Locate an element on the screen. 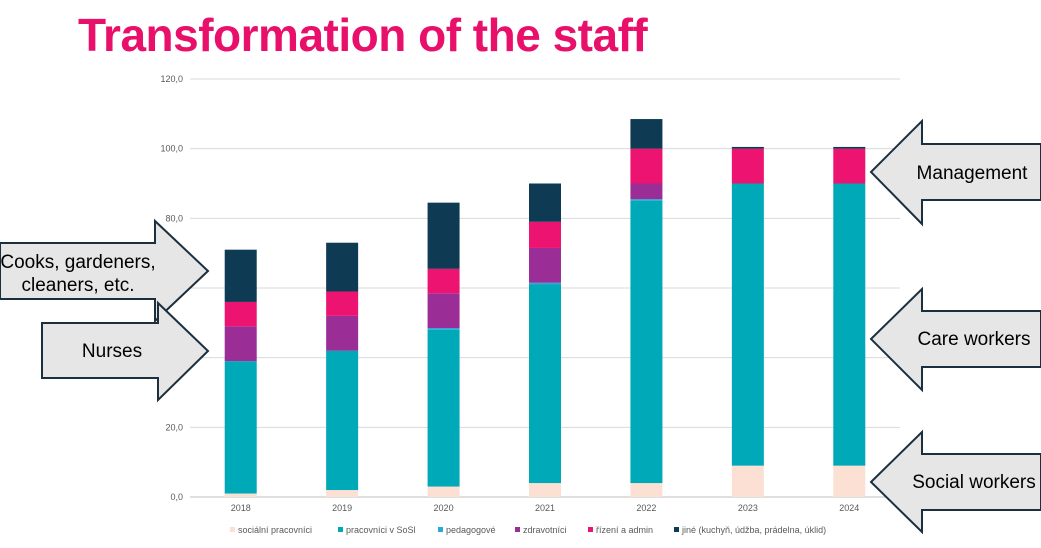 Image resolution: width=1041 pixels, height=548 pixels. x-tick-label: 2021 is located at coordinates (545, 508).